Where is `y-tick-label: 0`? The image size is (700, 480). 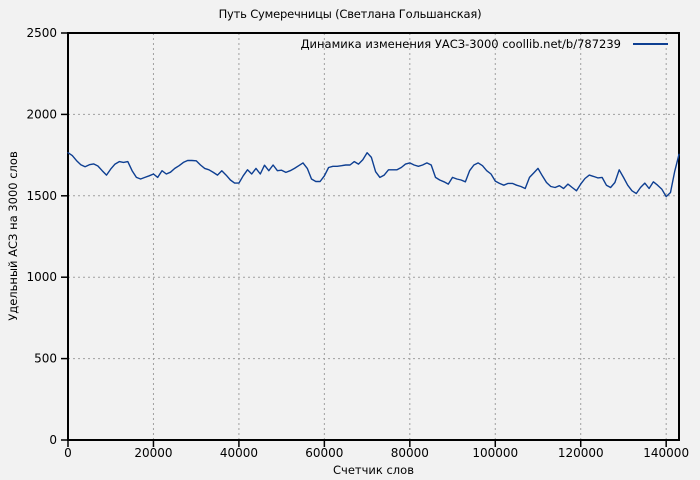 y-tick-label: 0 is located at coordinates (53, 440).